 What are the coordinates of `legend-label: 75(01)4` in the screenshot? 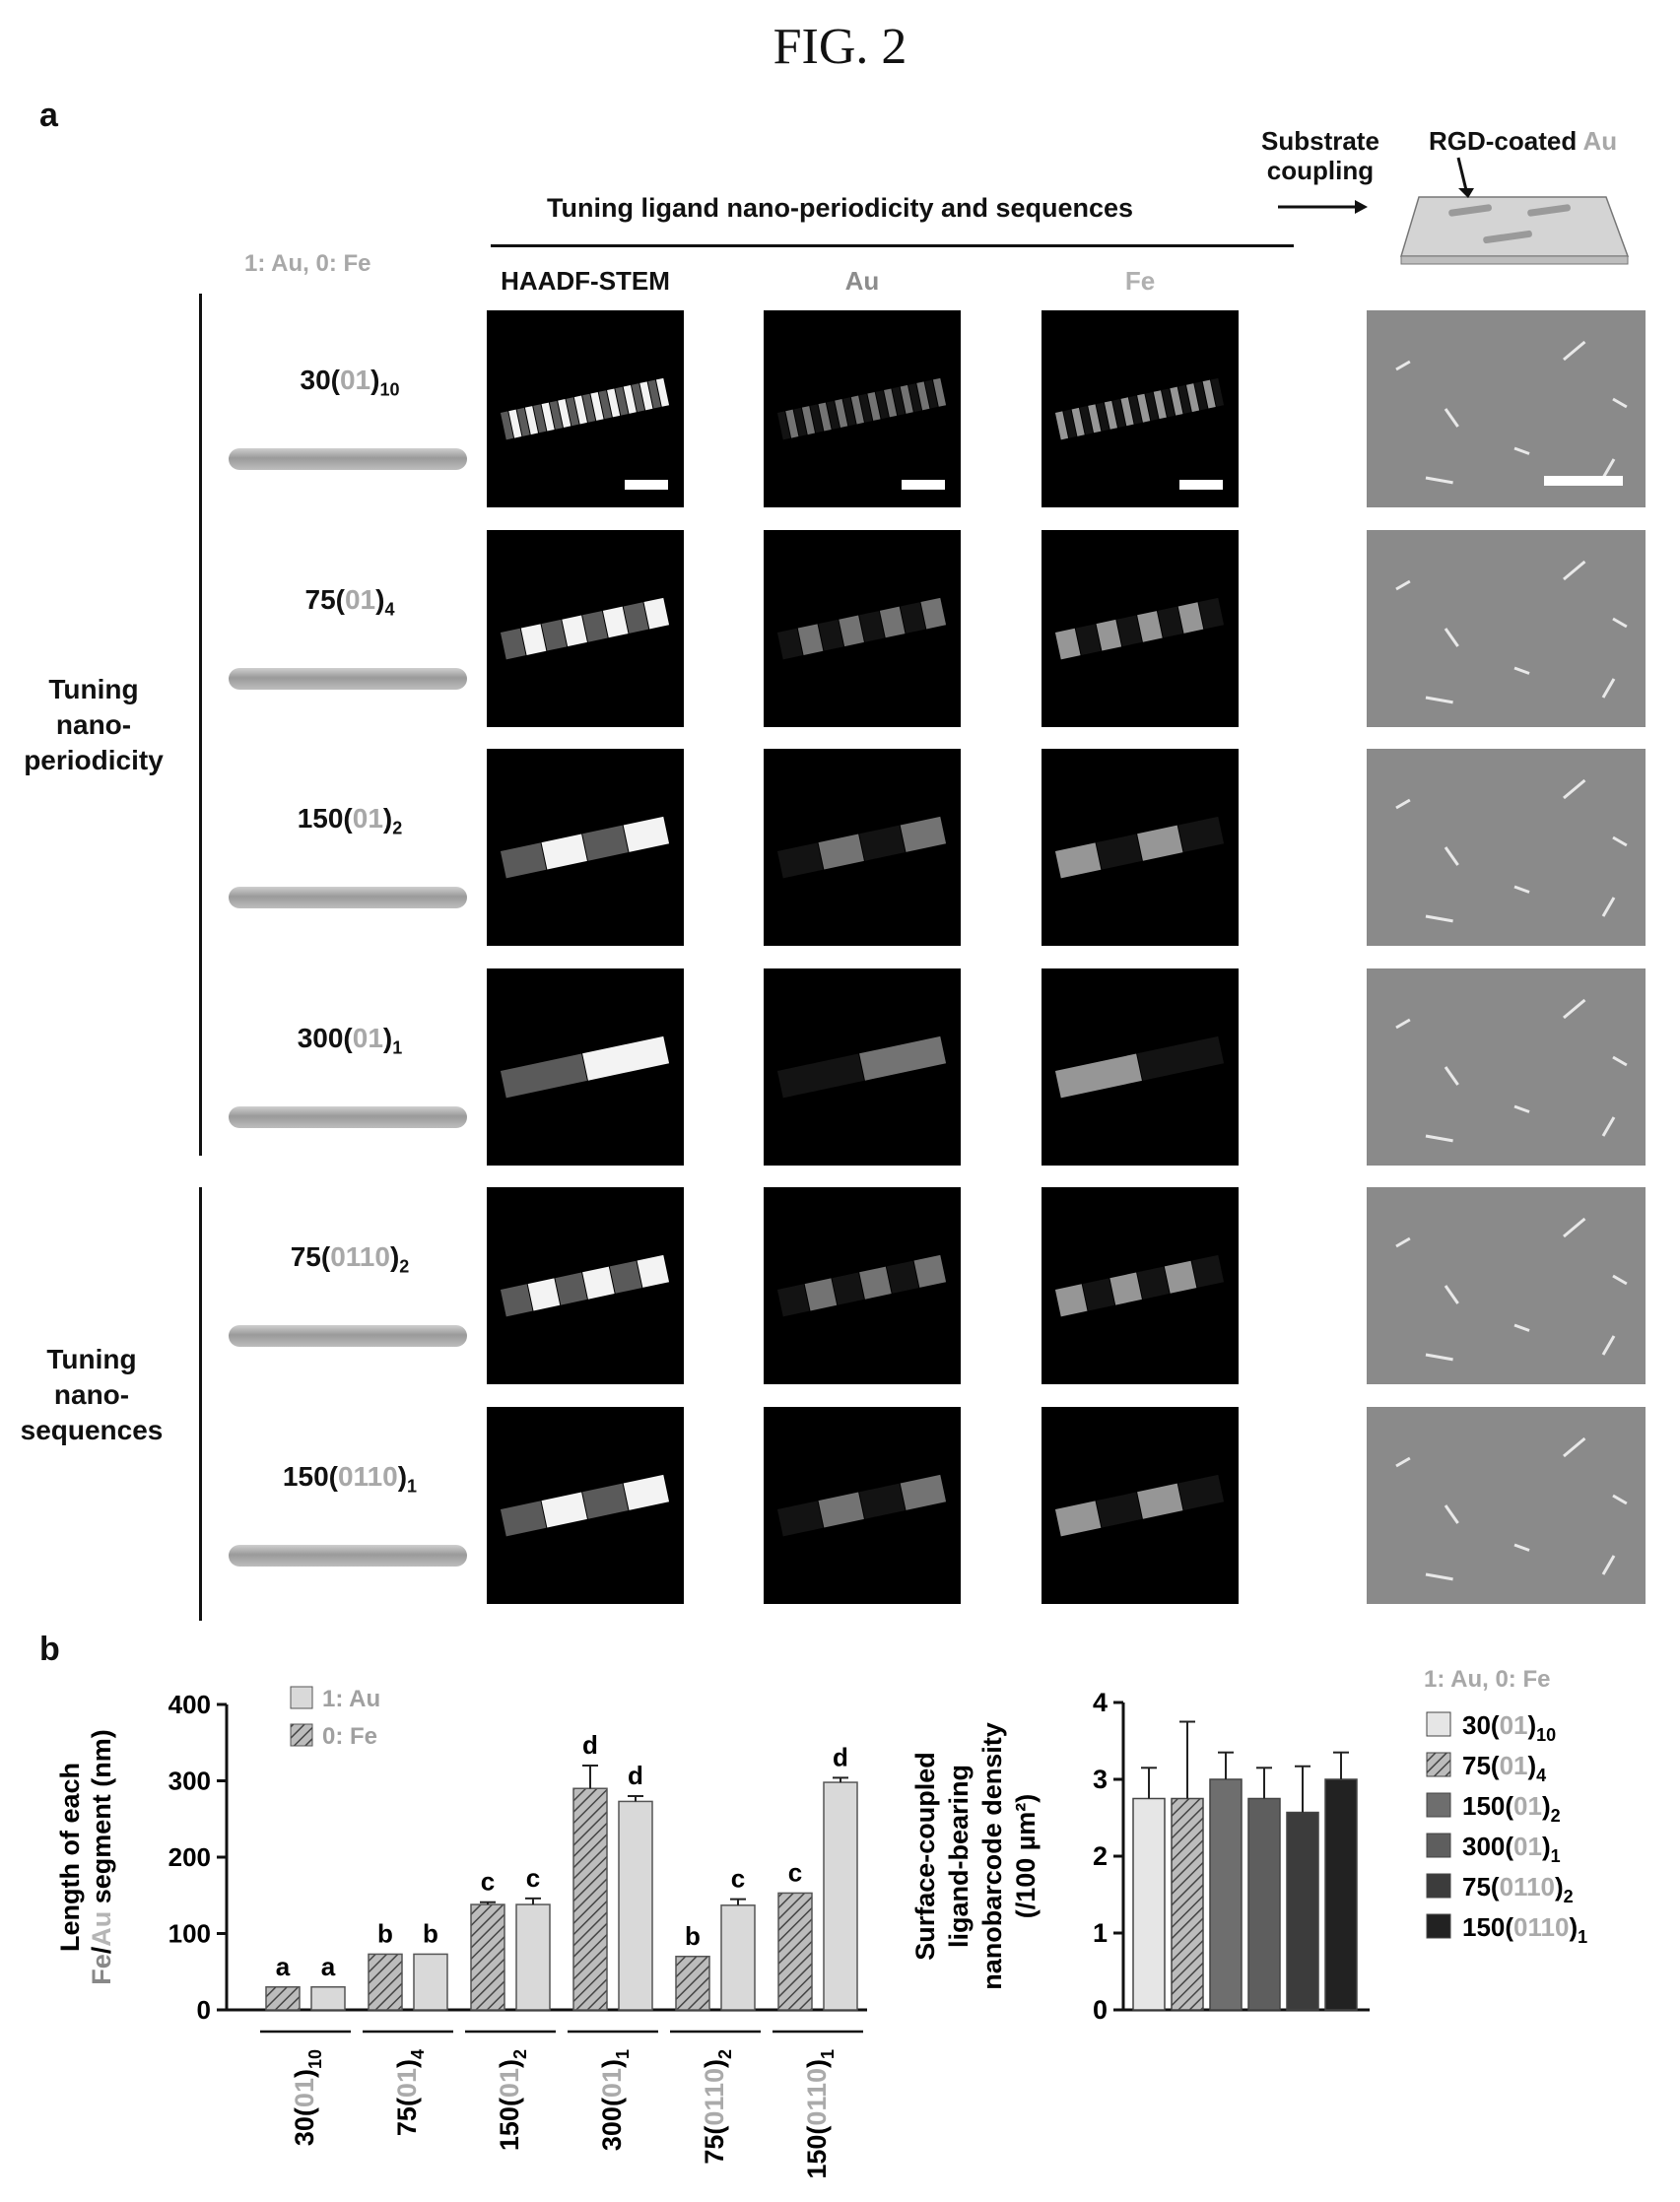 It's located at (1504, 1768).